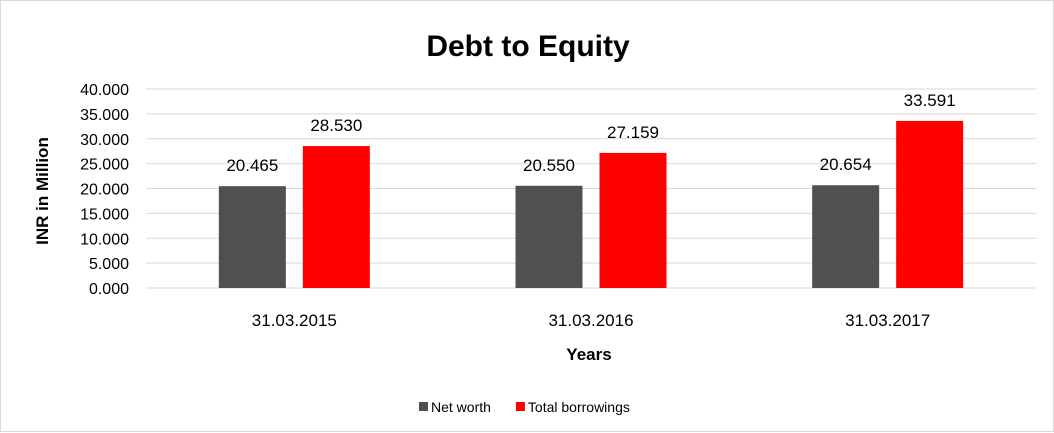 Image resolution: width=1054 pixels, height=433 pixels. I want to click on y-tick-label: 15.000, so click(104, 214).